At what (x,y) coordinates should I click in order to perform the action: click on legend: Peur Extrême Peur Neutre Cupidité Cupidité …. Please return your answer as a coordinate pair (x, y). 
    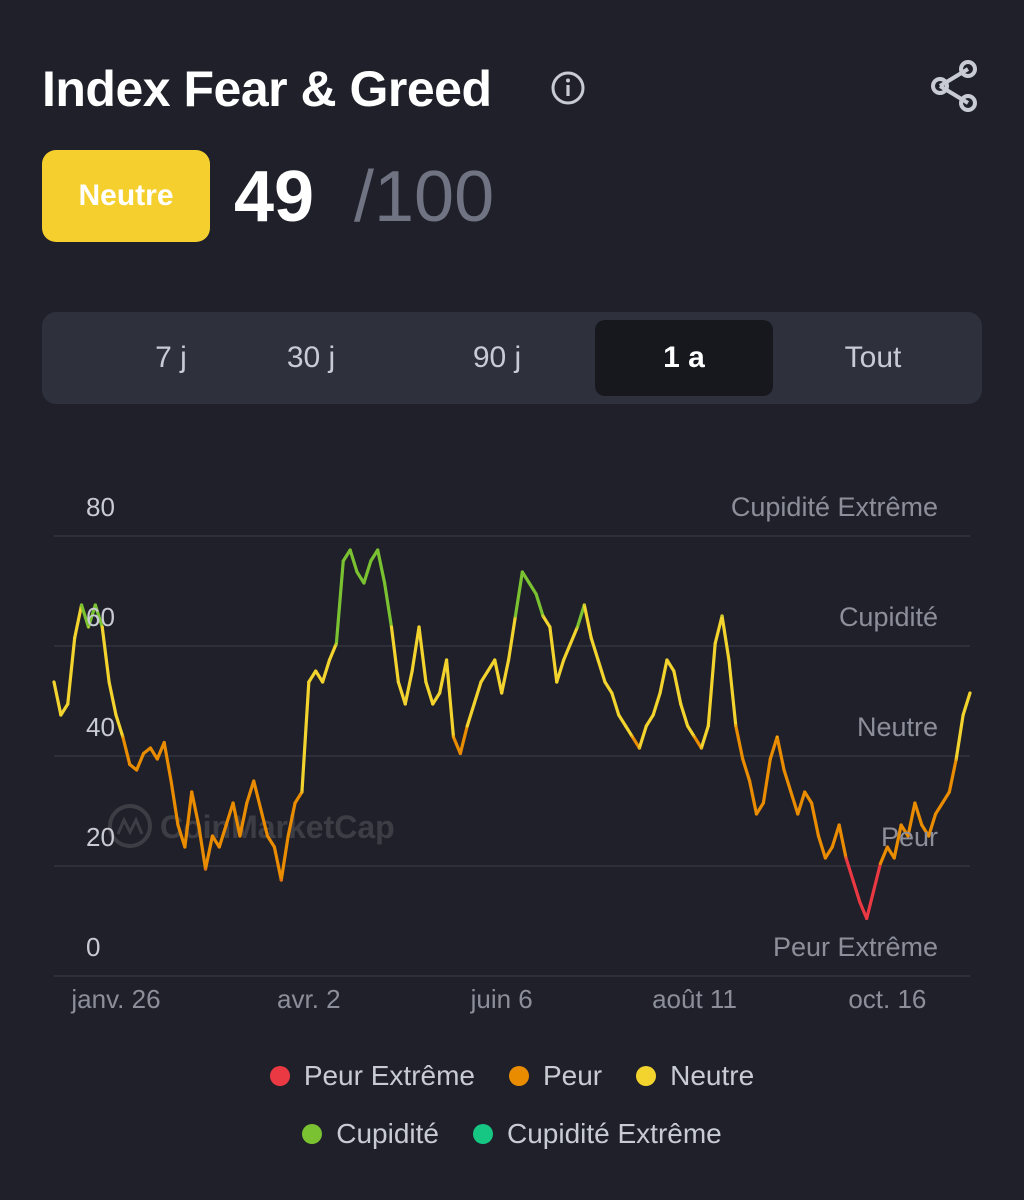
    Looking at the image, I should click on (512, 1120).